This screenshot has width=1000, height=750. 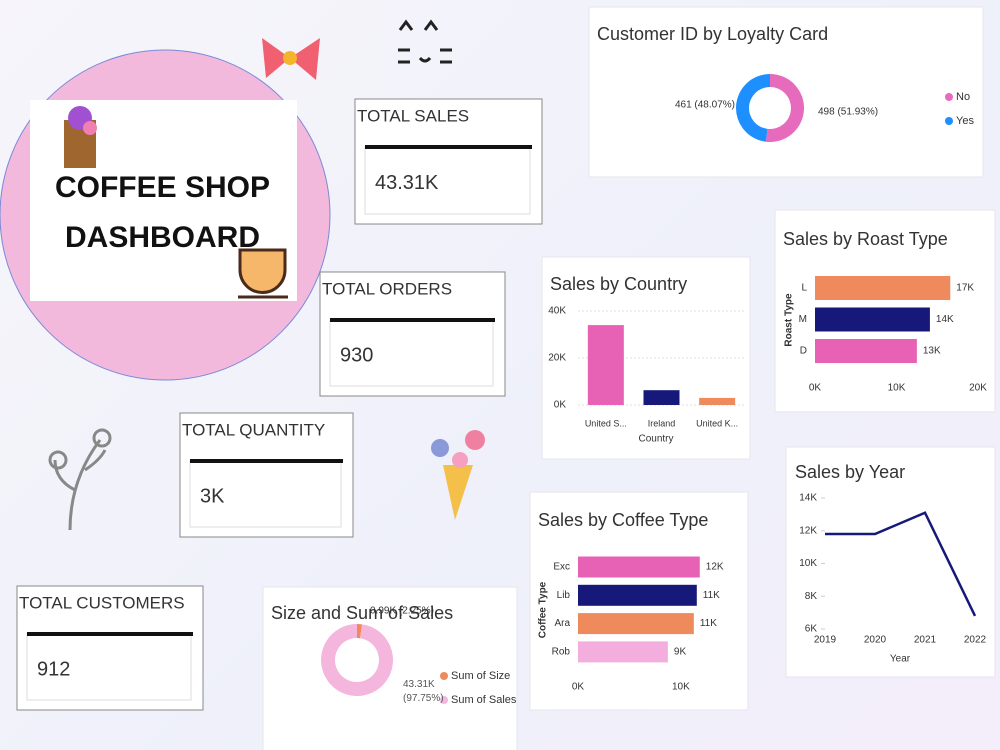 What do you see at coordinates (562, 623) in the screenshot?
I see `y-tick-label: Ara` at bounding box center [562, 623].